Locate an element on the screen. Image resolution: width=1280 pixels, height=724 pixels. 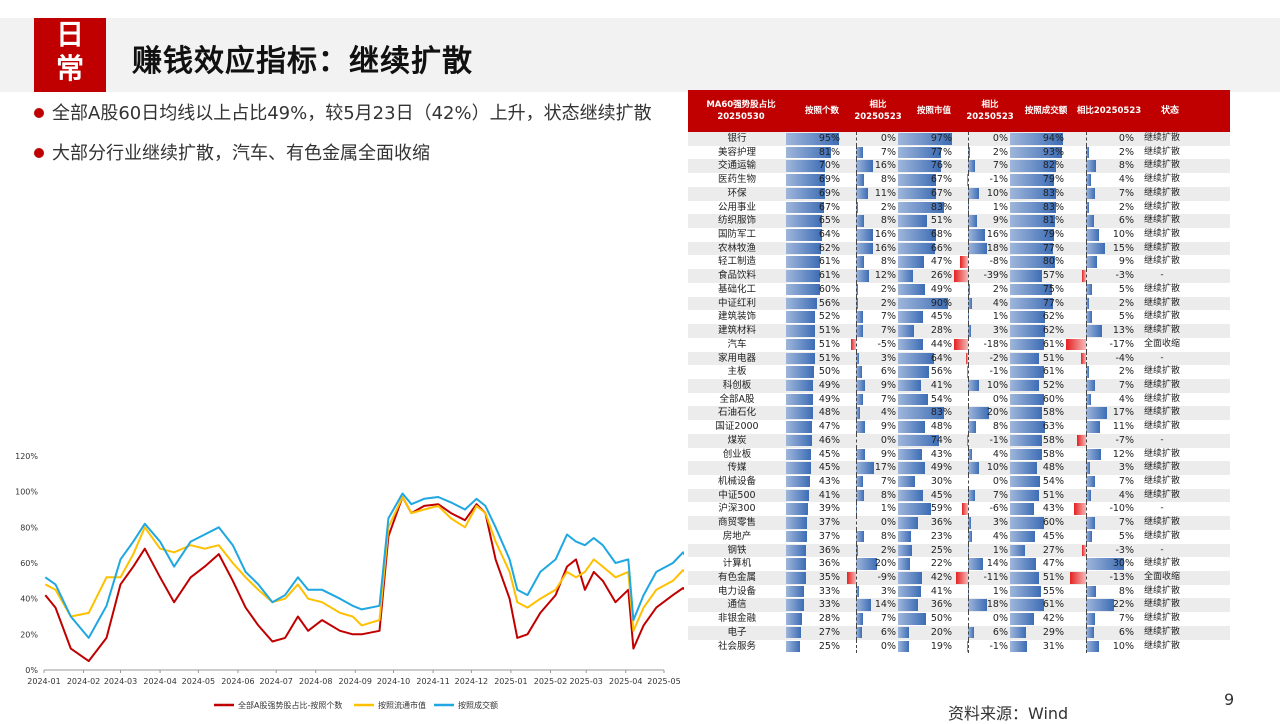
cell-value: 39% is located at coordinates (829, 509).